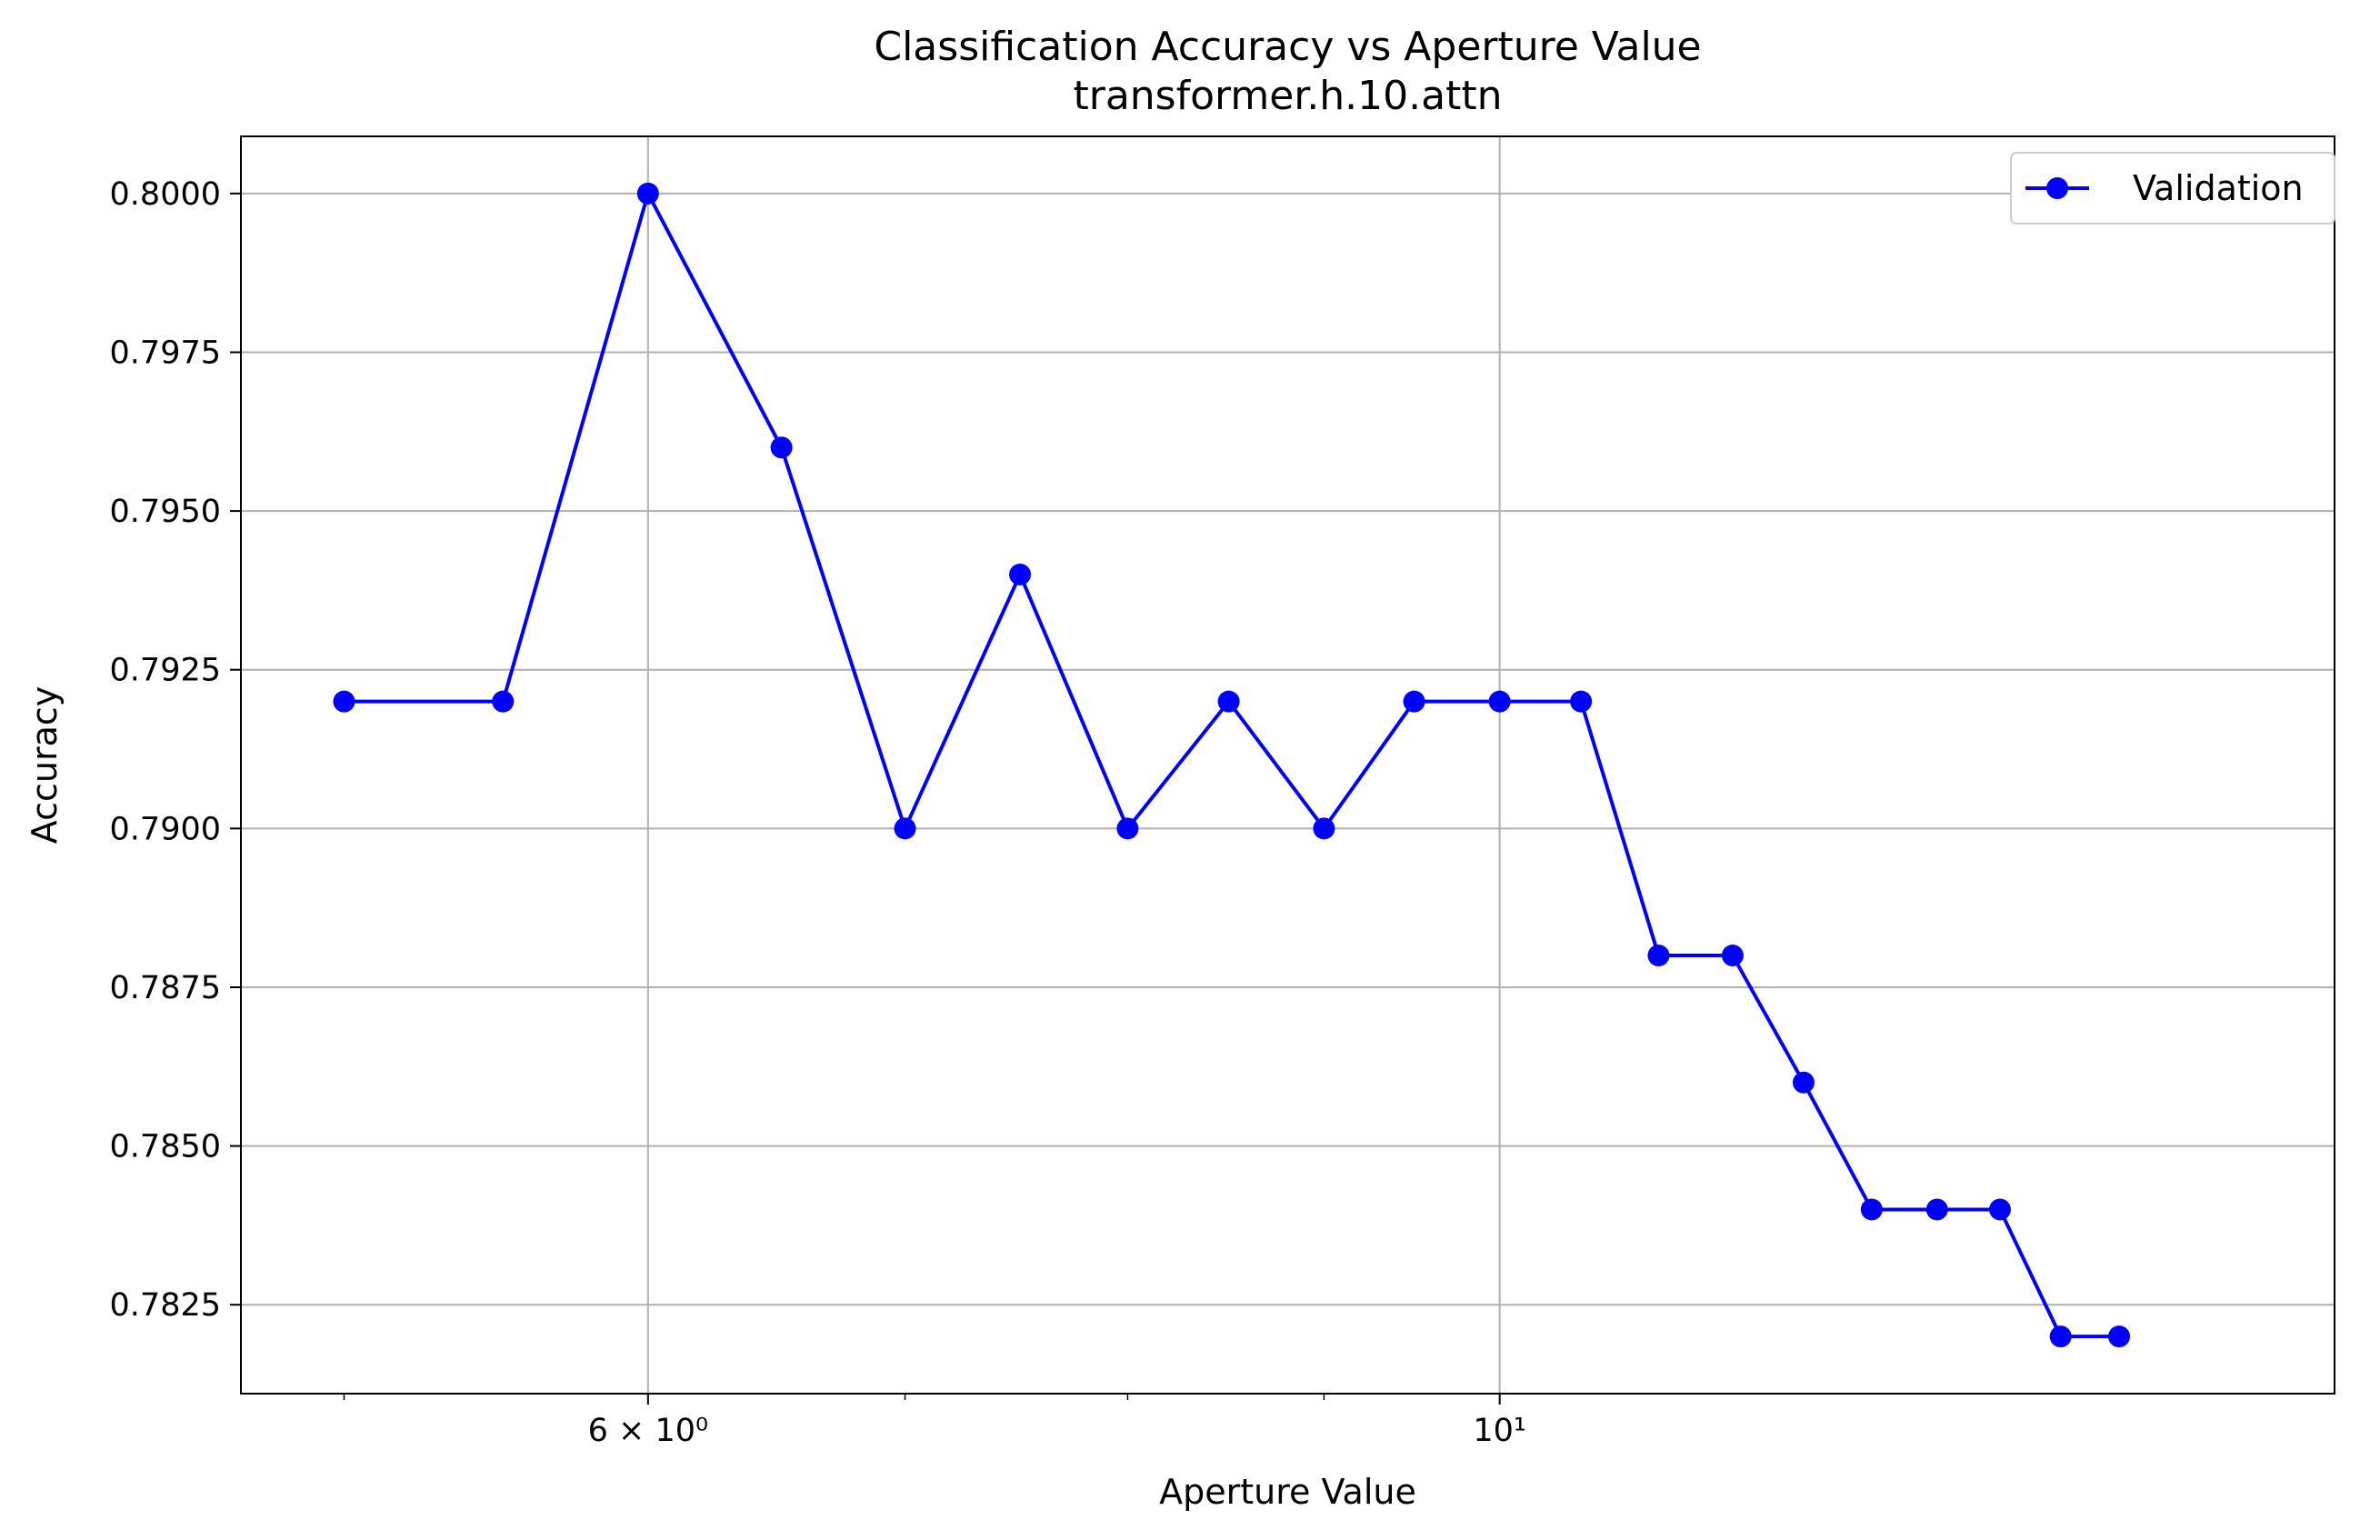 This screenshot has height=1540, width=2380. Describe the element at coordinates (165, 829) in the screenshot. I see `y-tick-label: 0.7900` at that location.